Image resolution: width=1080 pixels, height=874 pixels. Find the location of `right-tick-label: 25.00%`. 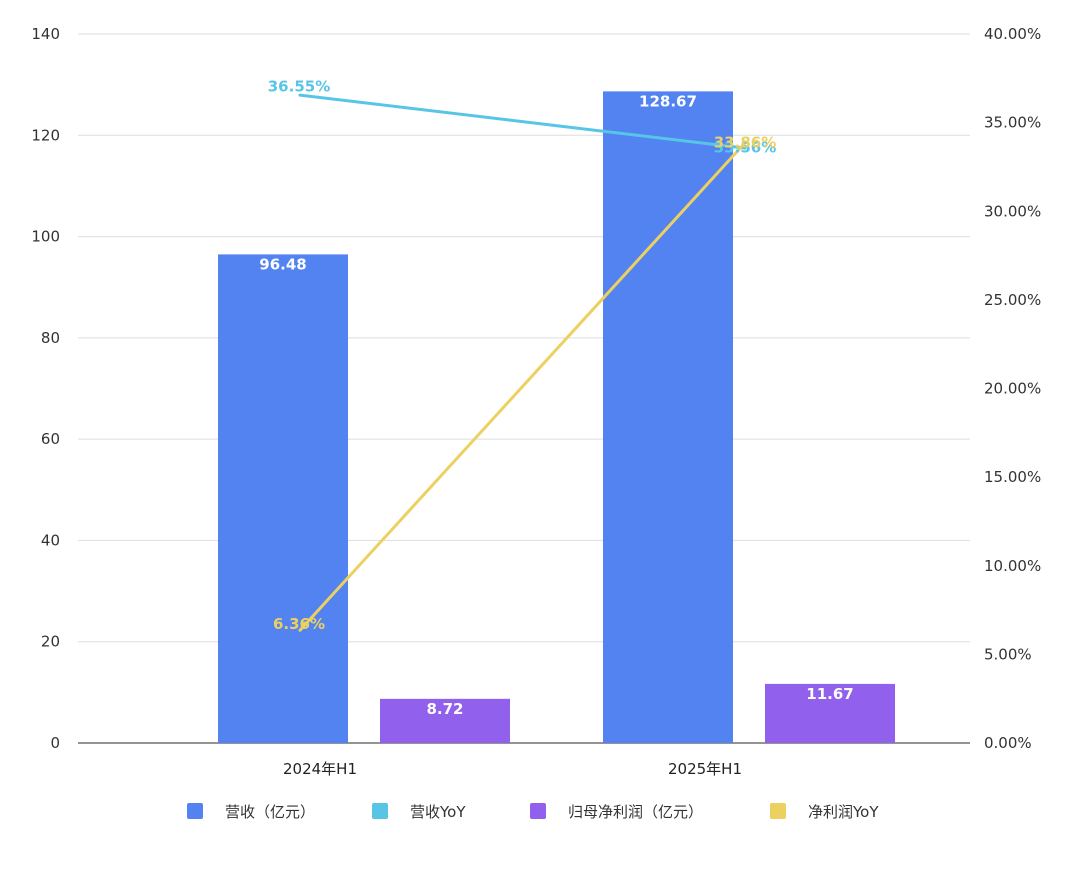

right-tick-label: 25.00% is located at coordinates (1012, 300).